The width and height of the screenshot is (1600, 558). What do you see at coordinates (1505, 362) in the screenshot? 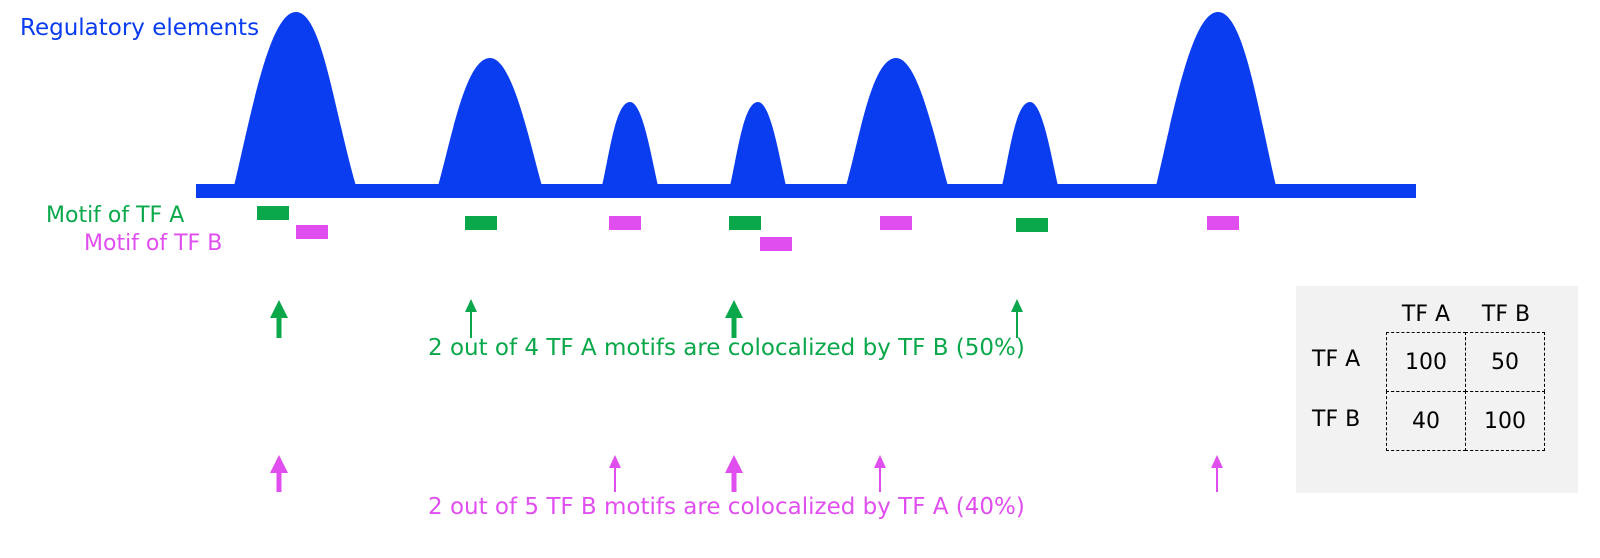
I see `matrix-cell: 50` at bounding box center [1505, 362].